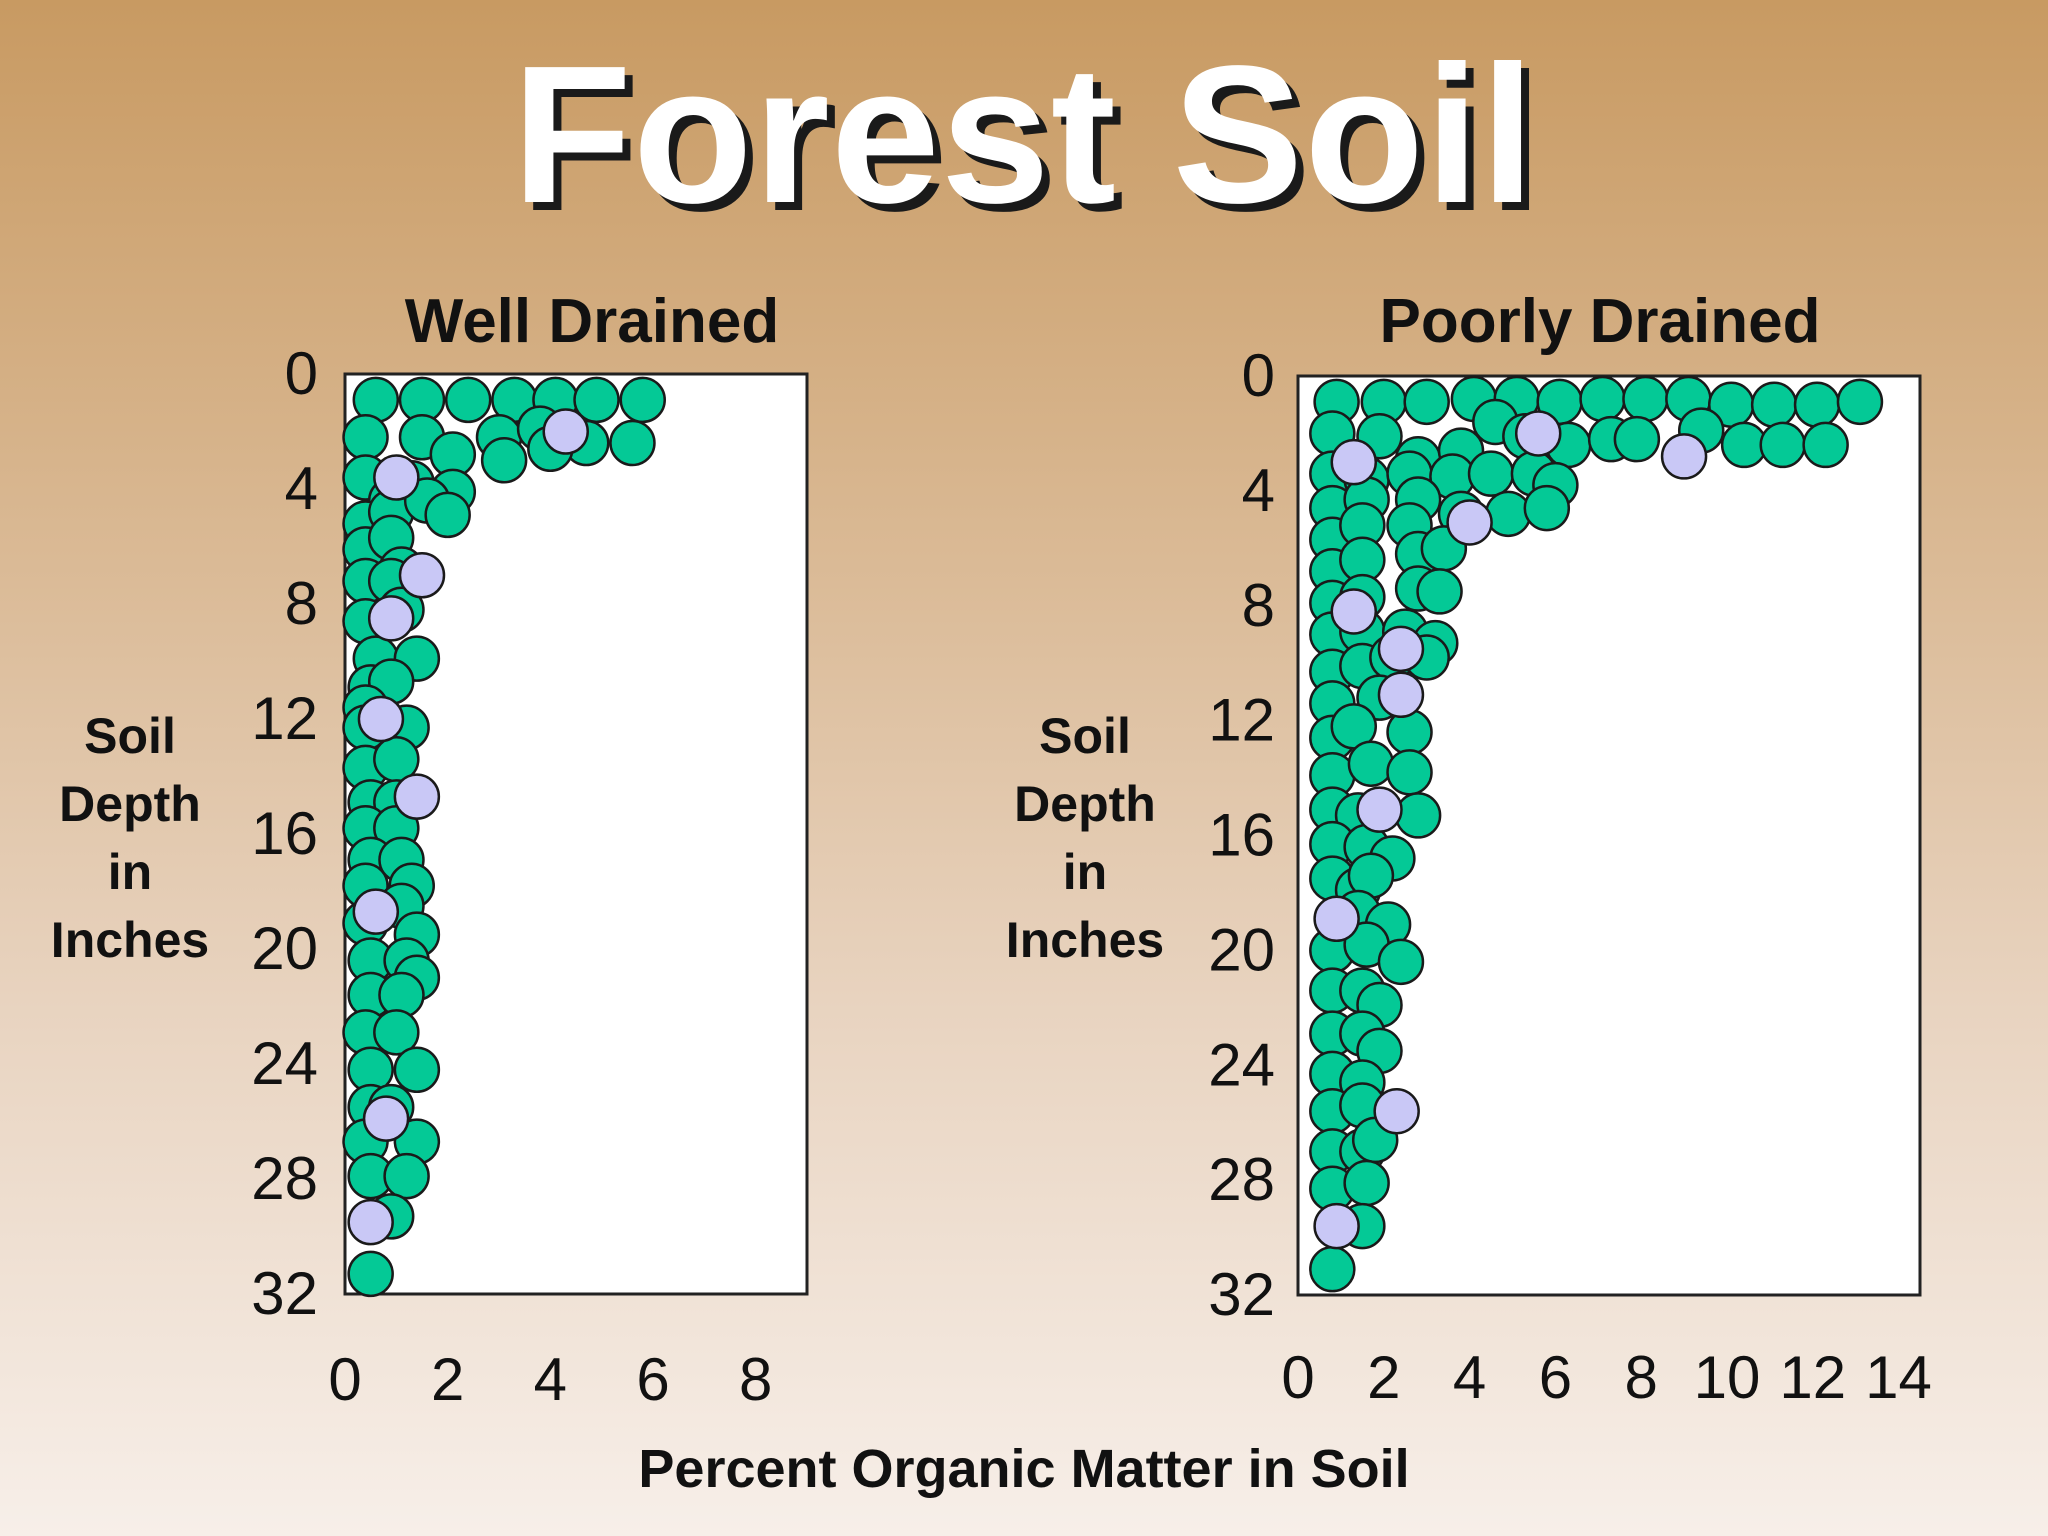 Image resolution: width=2048 pixels, height=1536 pixels. I want to click on panel-title-well-drained: Well Drained, so click(592, 321).